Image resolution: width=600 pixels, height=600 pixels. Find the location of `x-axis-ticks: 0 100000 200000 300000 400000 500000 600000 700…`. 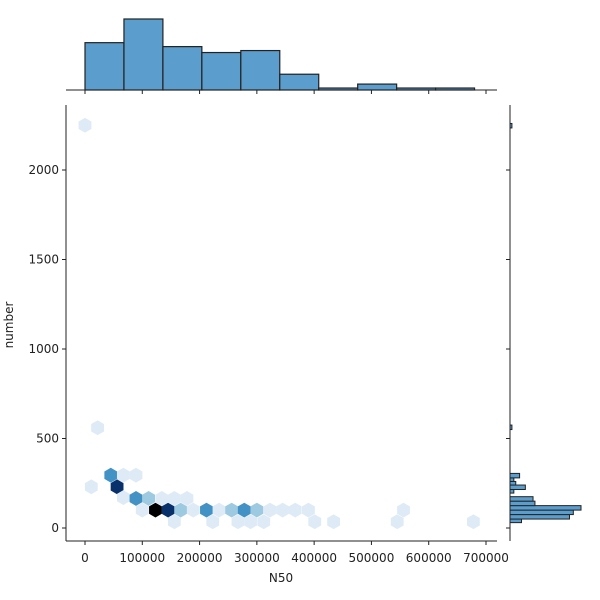

x-axis-ticks: 0 100000 200000 300000 400000 500000 600000 700… is located at coordinates (295, 553).